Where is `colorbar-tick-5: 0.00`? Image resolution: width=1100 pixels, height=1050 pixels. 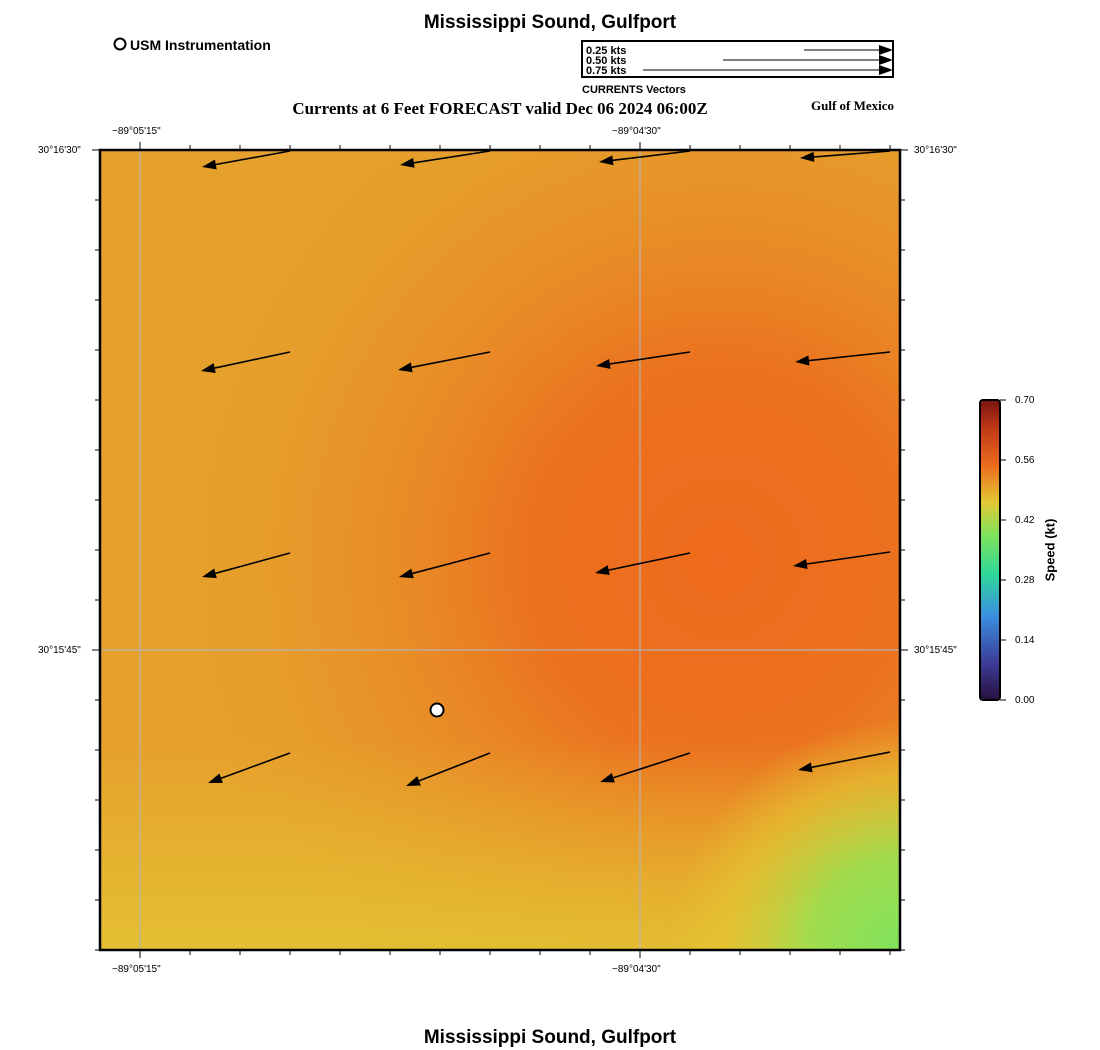 colorbar-tick-5: 0.00 is located at coordinates (1025, 700).